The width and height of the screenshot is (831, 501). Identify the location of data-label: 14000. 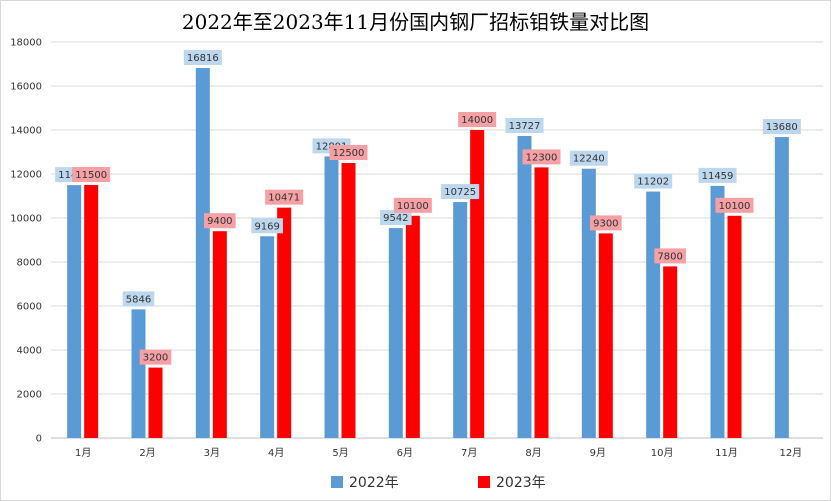
(477, 120).